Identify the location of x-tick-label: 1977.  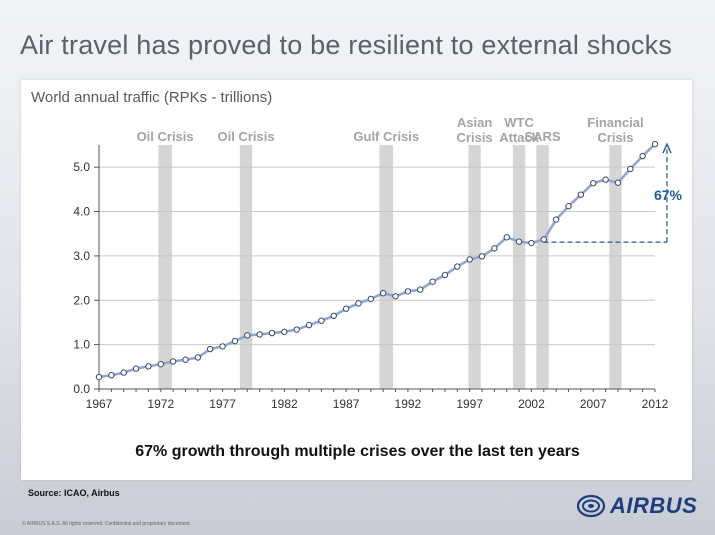
(222, 404).